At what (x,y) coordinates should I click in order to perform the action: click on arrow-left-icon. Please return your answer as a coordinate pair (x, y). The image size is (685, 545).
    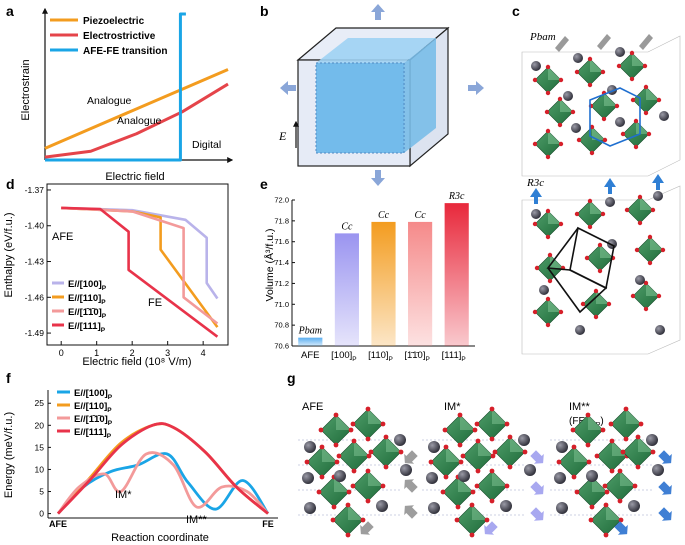
    Looking at the image, I should click on (288, 88).